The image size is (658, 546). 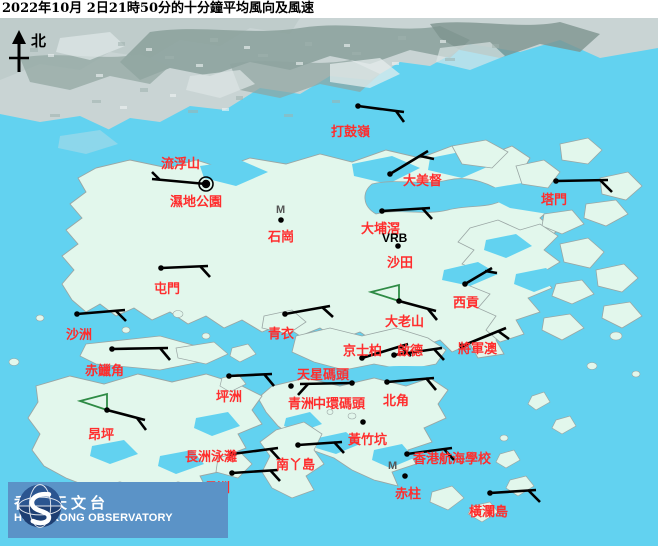 What do you see at coordinates (301, 404) in the screenshot?
I see `station-label-green-island: 青洲` at bounding box center [301, 404].